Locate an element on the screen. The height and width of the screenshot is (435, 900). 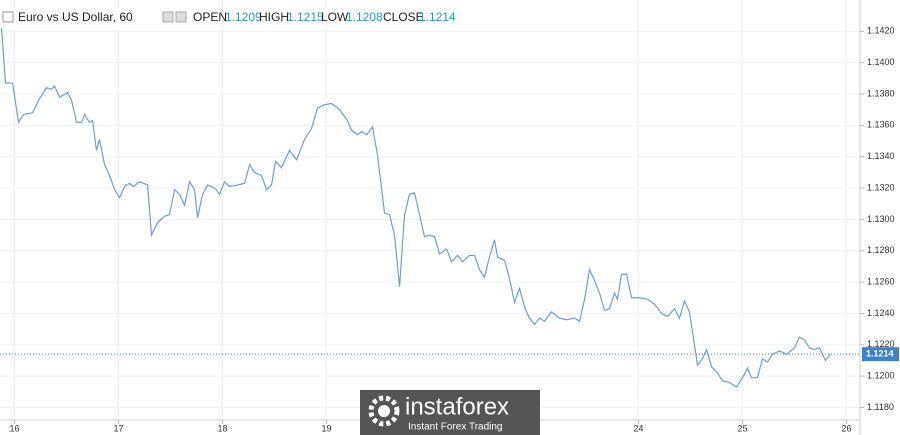
watermark: instaforex Instant Forex Trading is located at coordinates (450, 412).